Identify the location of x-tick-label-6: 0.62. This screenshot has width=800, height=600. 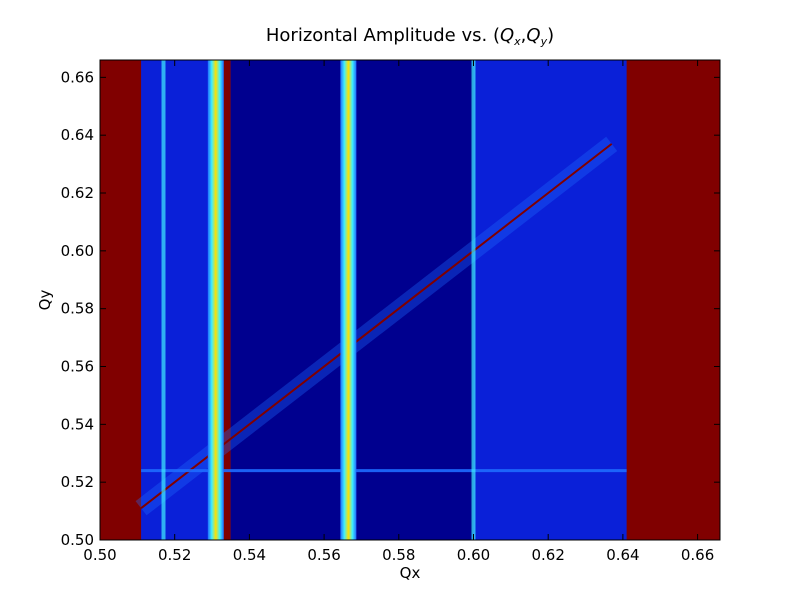
(547, 555).